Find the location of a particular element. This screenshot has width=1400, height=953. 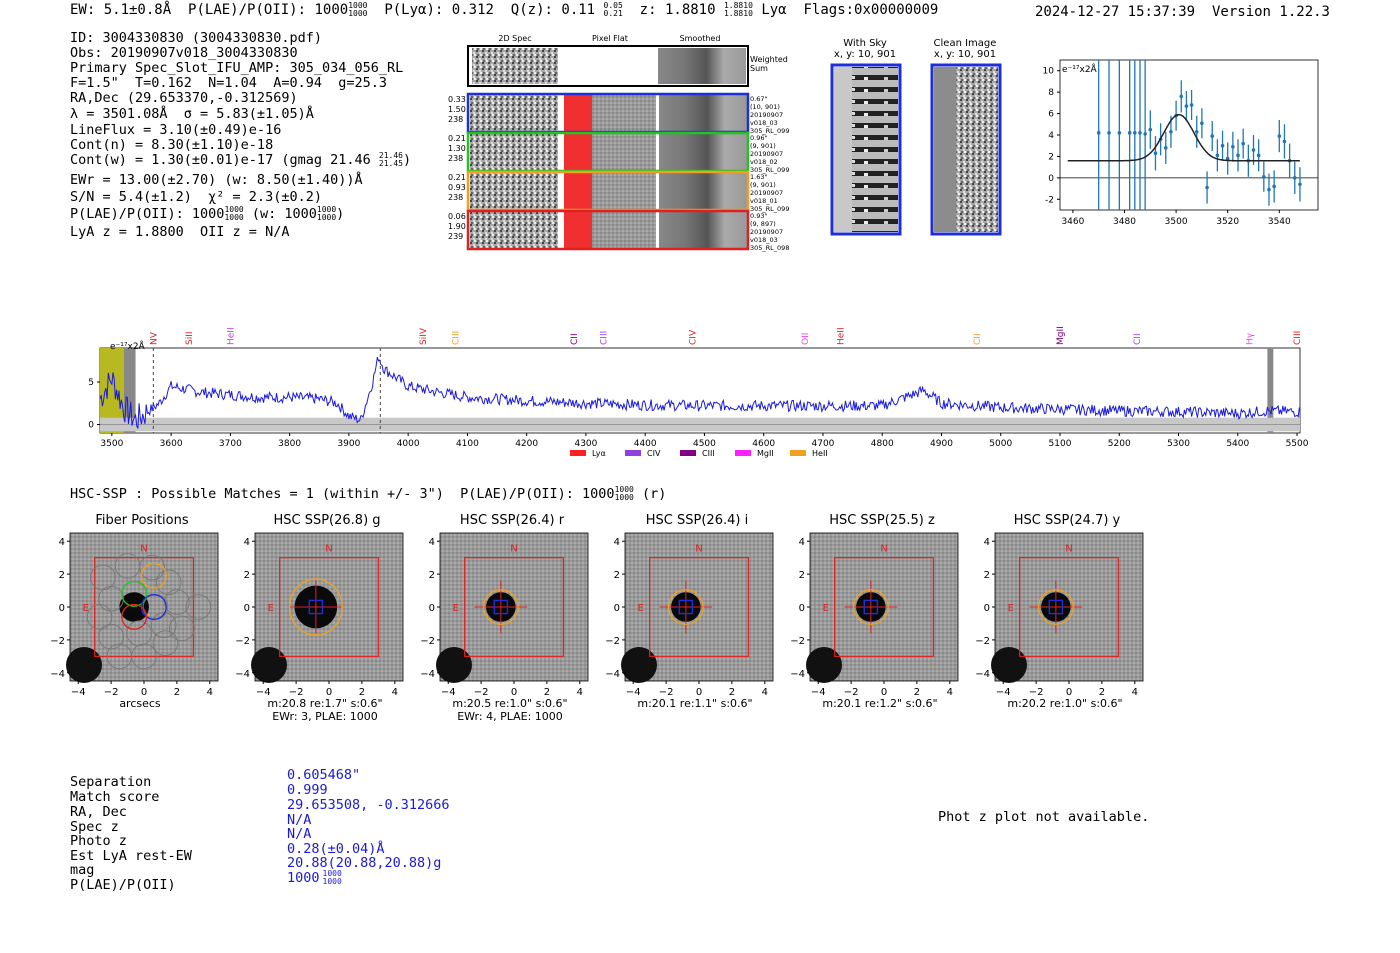

cutout-ytick-label: −2 is located at coordinates (797, 641).